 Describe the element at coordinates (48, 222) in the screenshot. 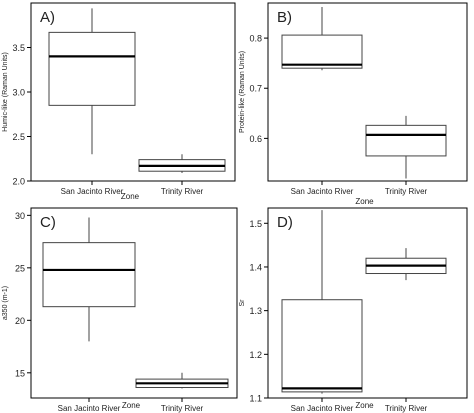

I see `panel-label: C)` at that location.